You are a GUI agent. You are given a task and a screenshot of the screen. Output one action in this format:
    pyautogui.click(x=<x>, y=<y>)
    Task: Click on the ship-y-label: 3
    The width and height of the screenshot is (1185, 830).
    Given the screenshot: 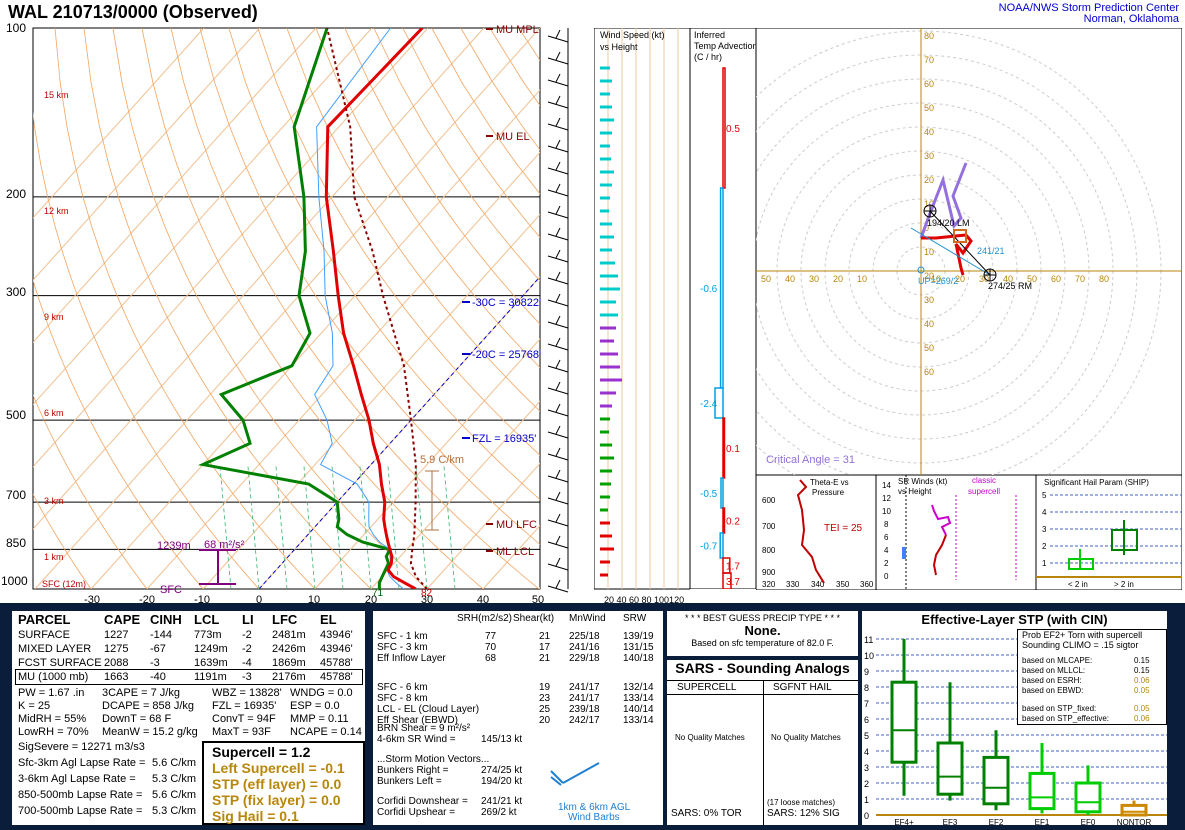 What is the action you would take?
    pyautogui.click(x=1044, y=529)
    